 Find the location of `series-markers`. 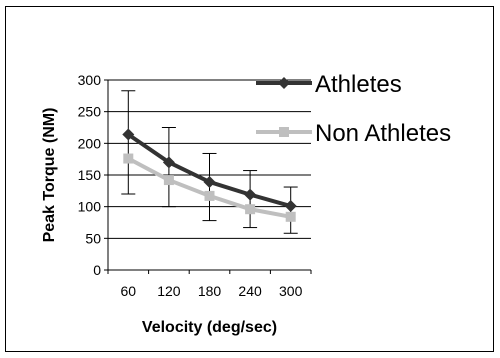

series-markers is located at coordinates (209, 175).